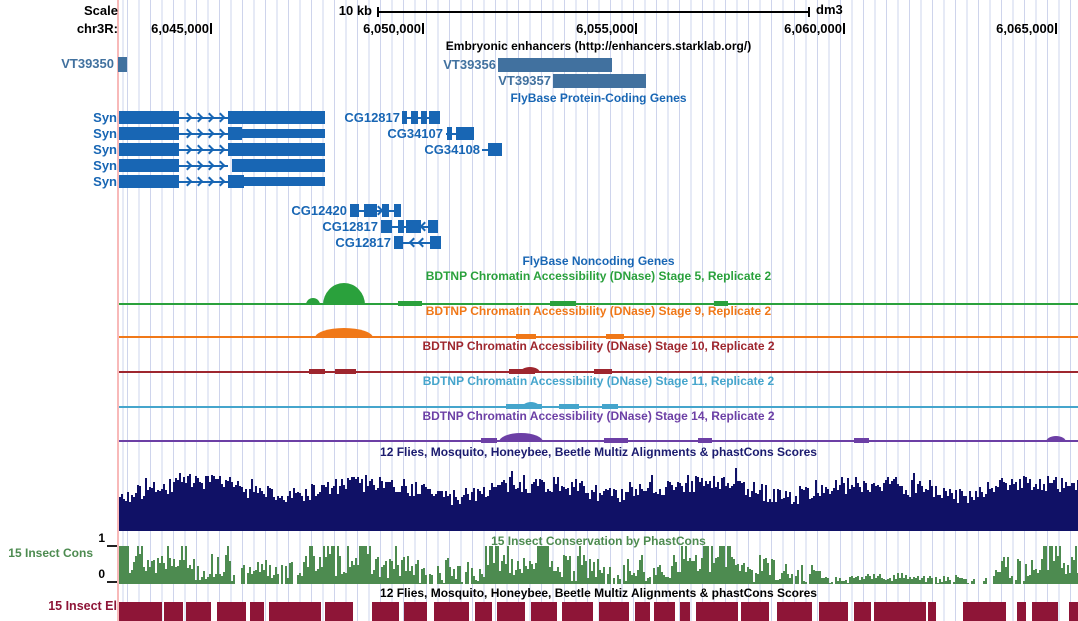  I want to click on dnase-peak, so click(313, 301).